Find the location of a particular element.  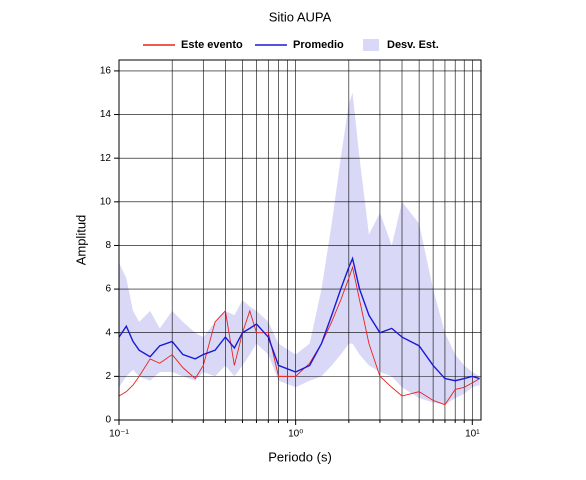

y-tick-label: 0 is located at coordinates (108, 420).